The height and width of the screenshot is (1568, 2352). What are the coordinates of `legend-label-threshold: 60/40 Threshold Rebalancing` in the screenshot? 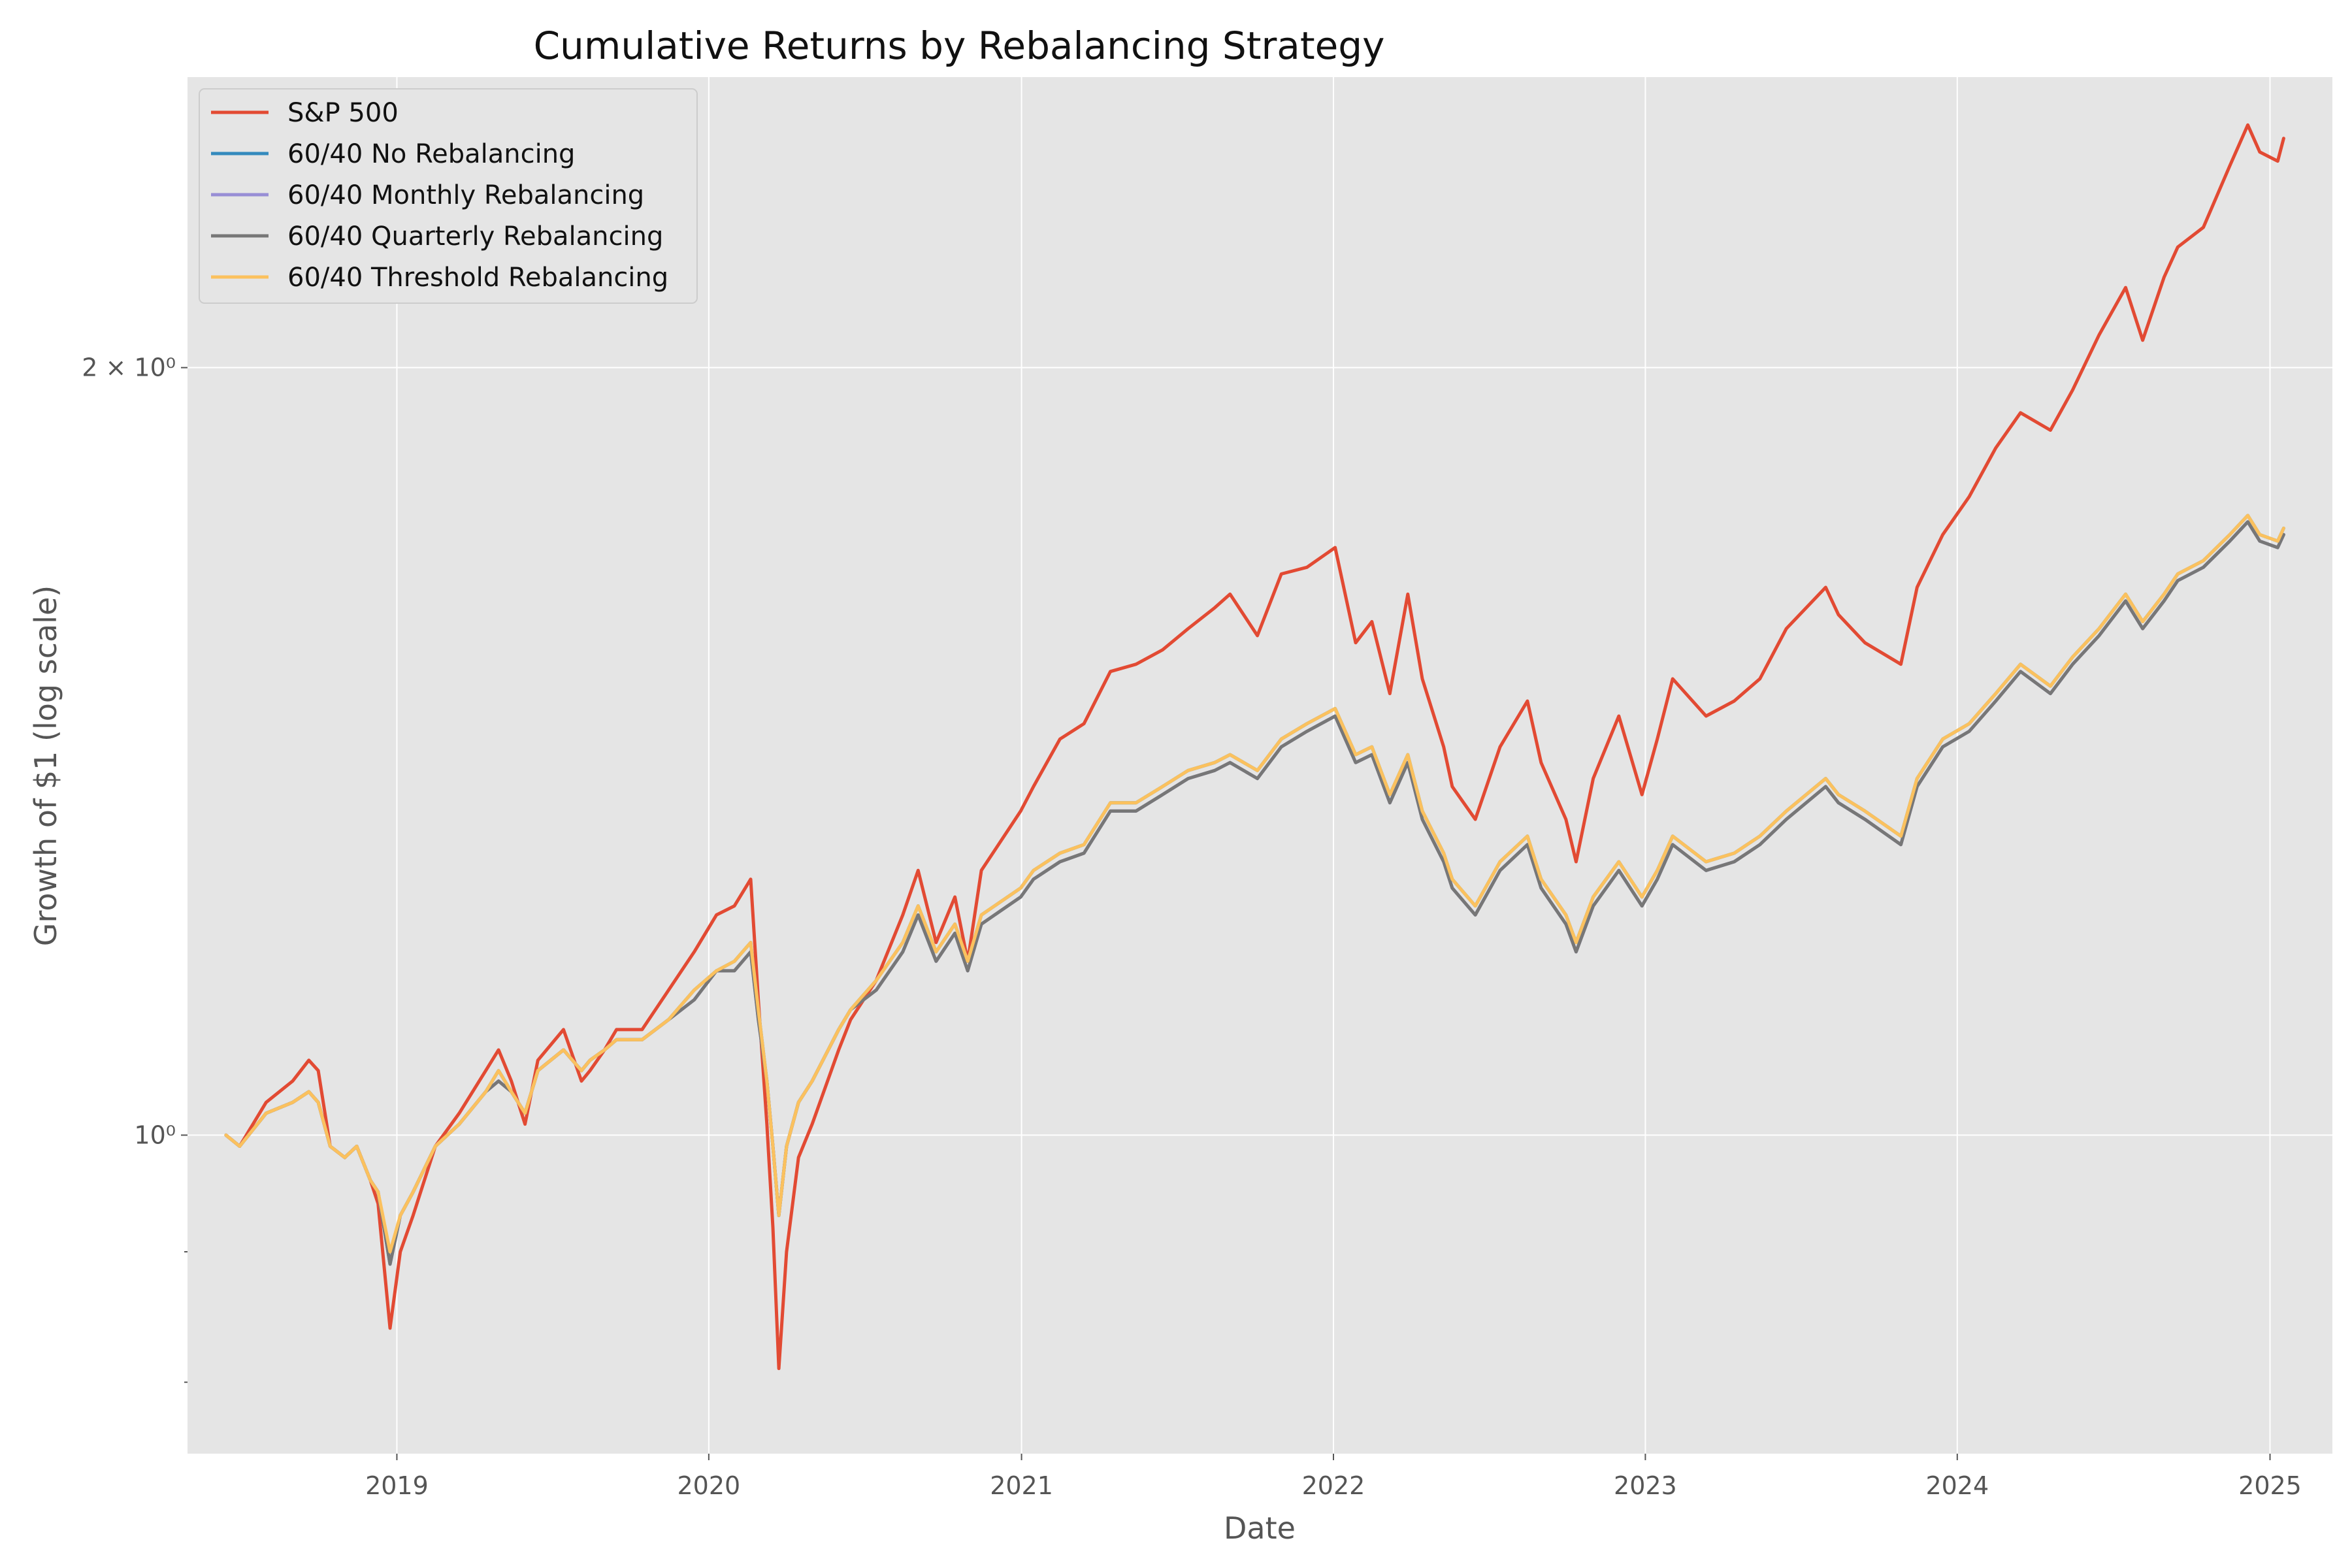 It's located at (477, 278).